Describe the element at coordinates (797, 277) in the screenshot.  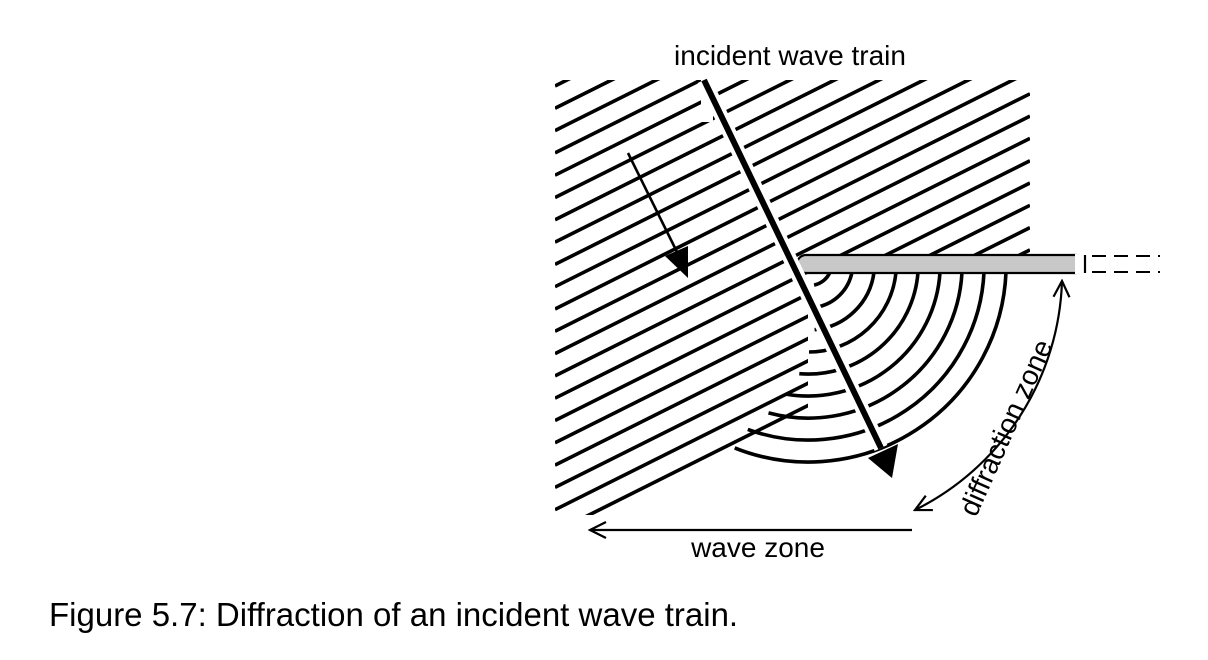
I see `incident-direction-arrow` at that location.